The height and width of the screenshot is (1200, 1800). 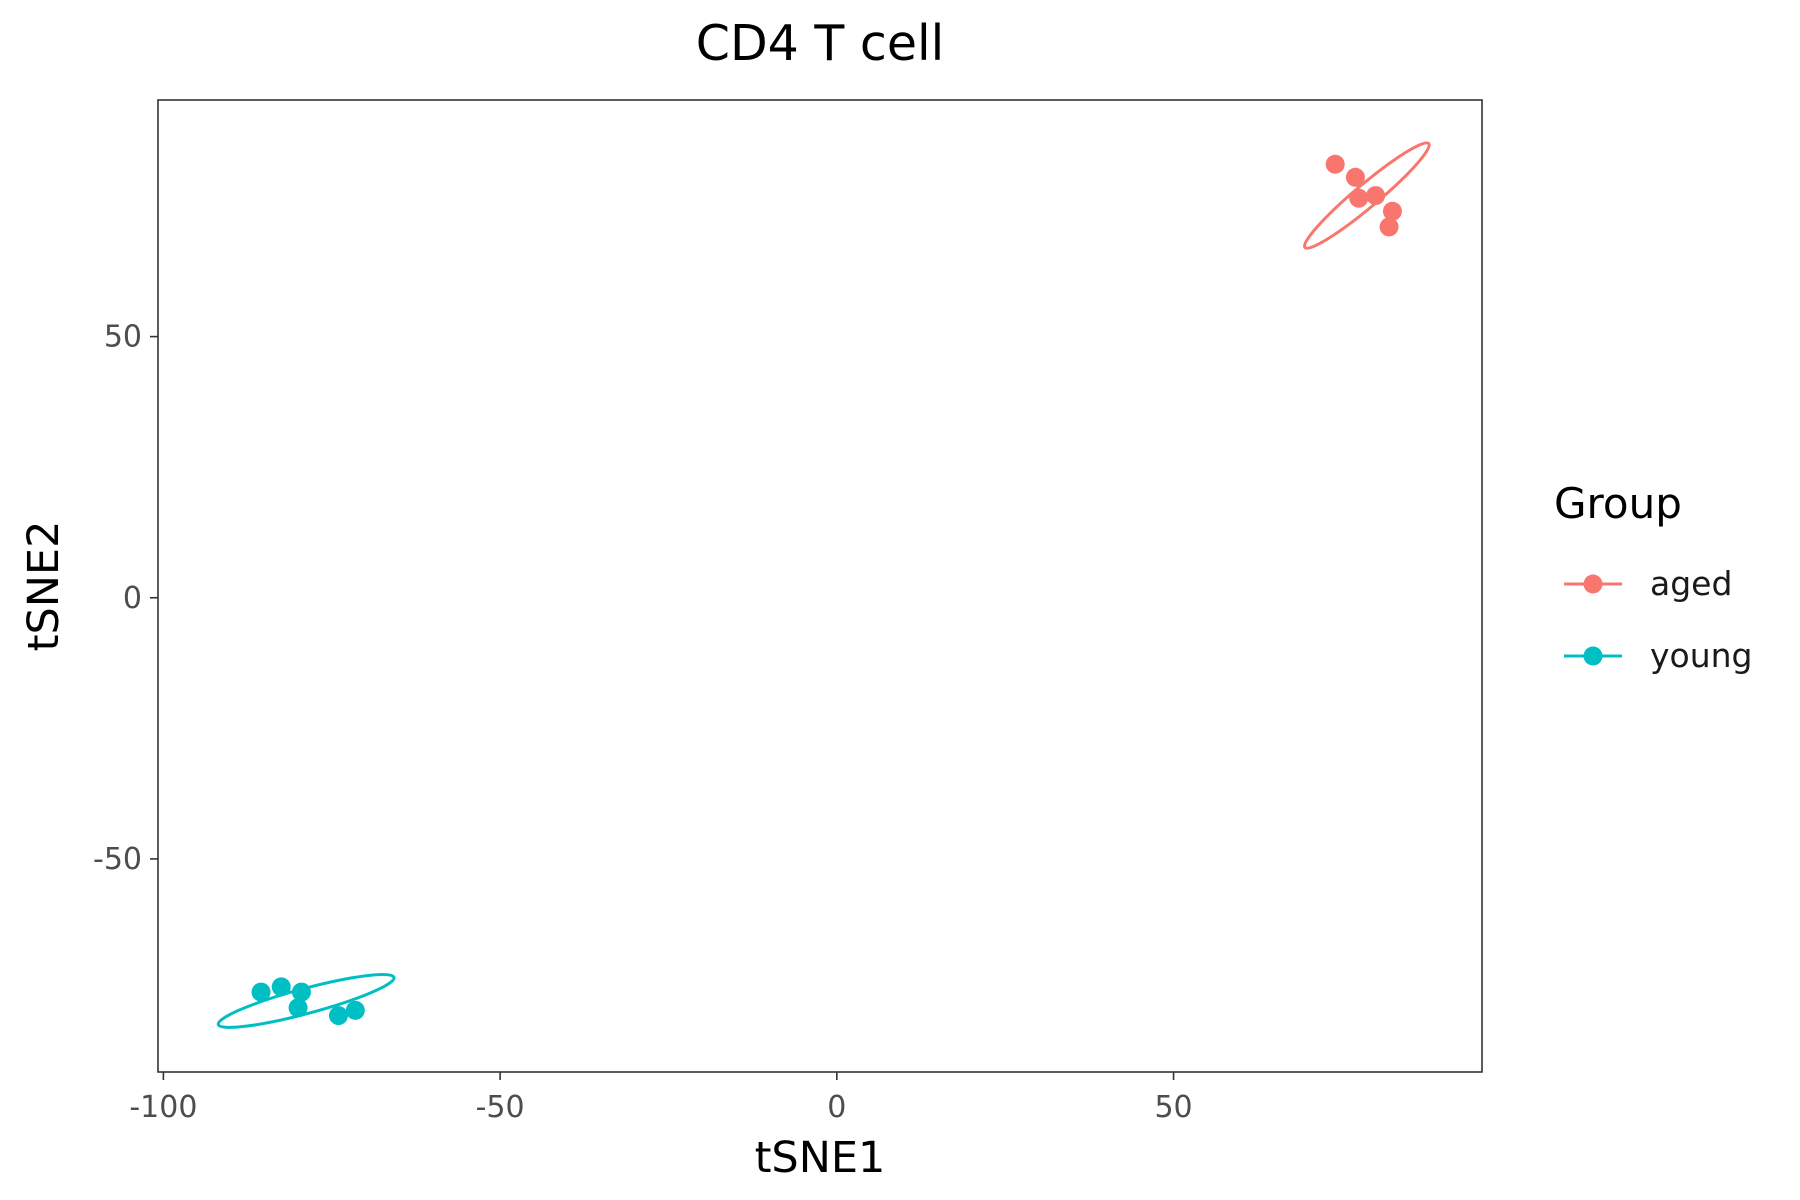 What do you see at coordinates (44, 586) in the screenshot?
I see `y-axis-title: tSNE2` at bounding box center [44, 586].